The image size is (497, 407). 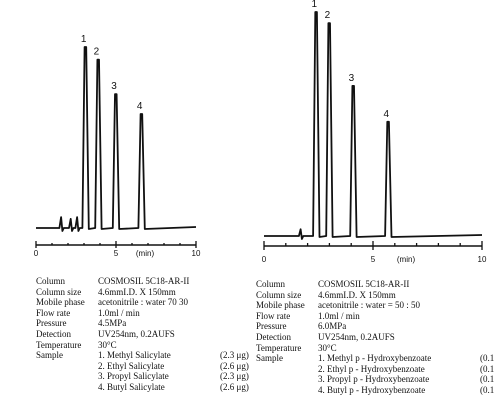 What do you see at coordinates (131, 365) in the screenshot?
I see `sample-name: 2. Ethyl Salicylate` at bounding box center [131, 365].